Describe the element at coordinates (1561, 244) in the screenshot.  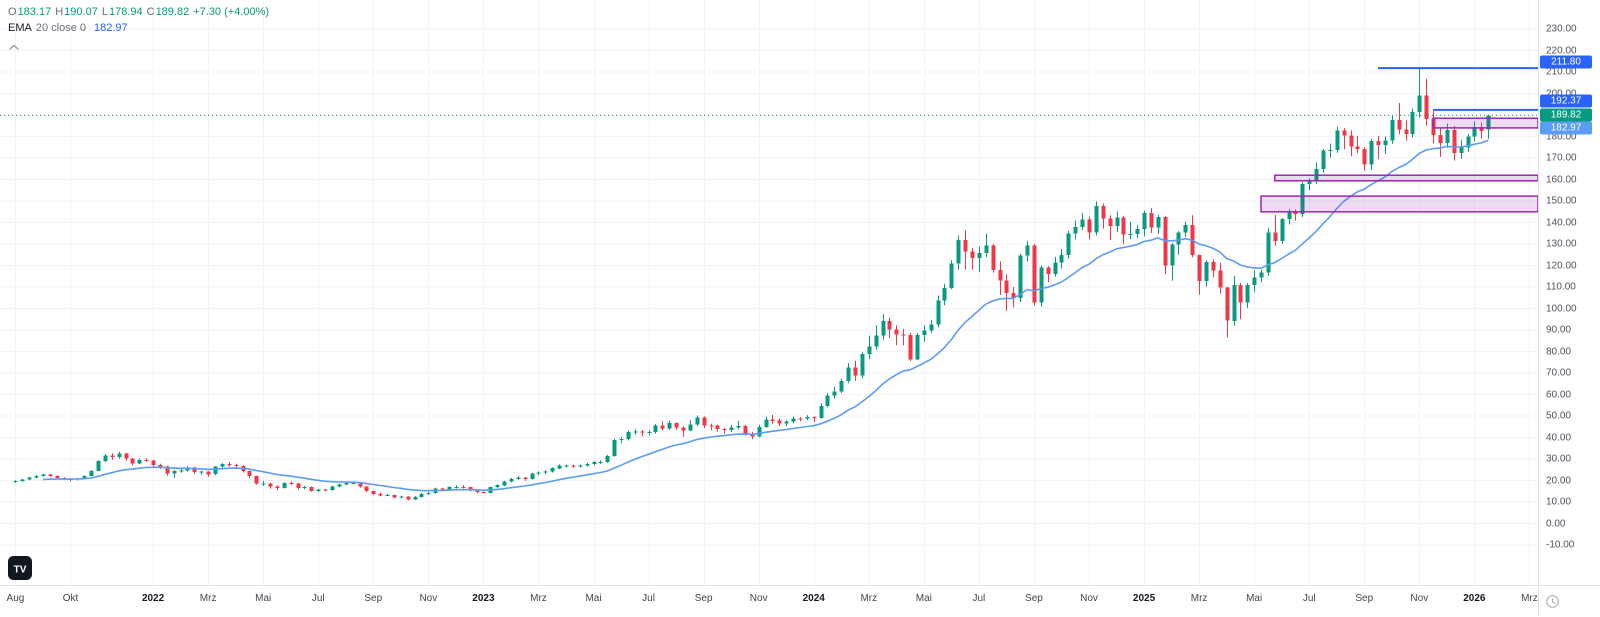
I see `price-axis-label: 130.00` at that location.